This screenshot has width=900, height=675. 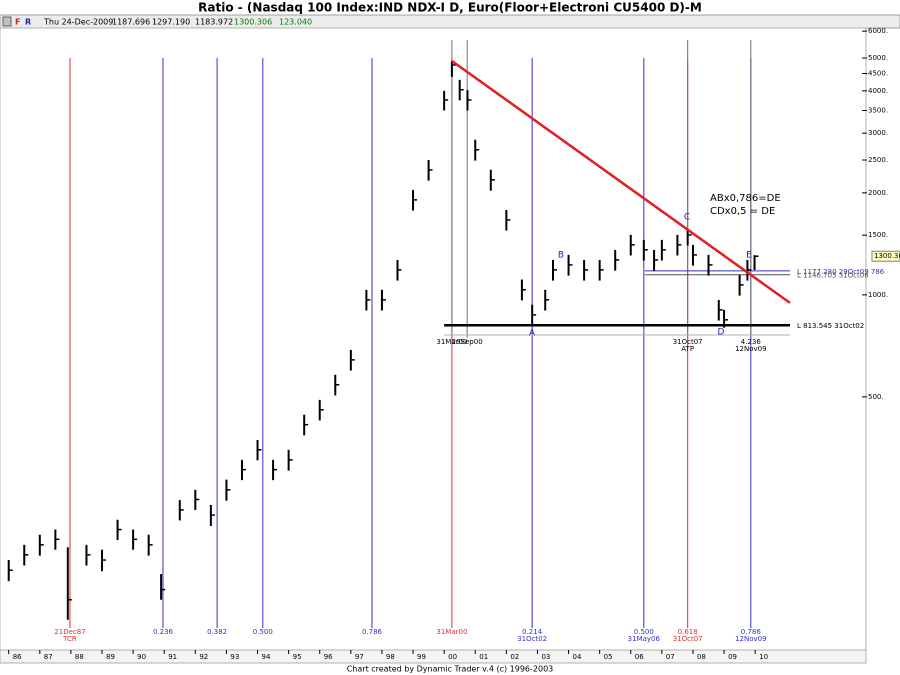 I want to click on y-tick-label: 5000., so click(x=878, y=58).